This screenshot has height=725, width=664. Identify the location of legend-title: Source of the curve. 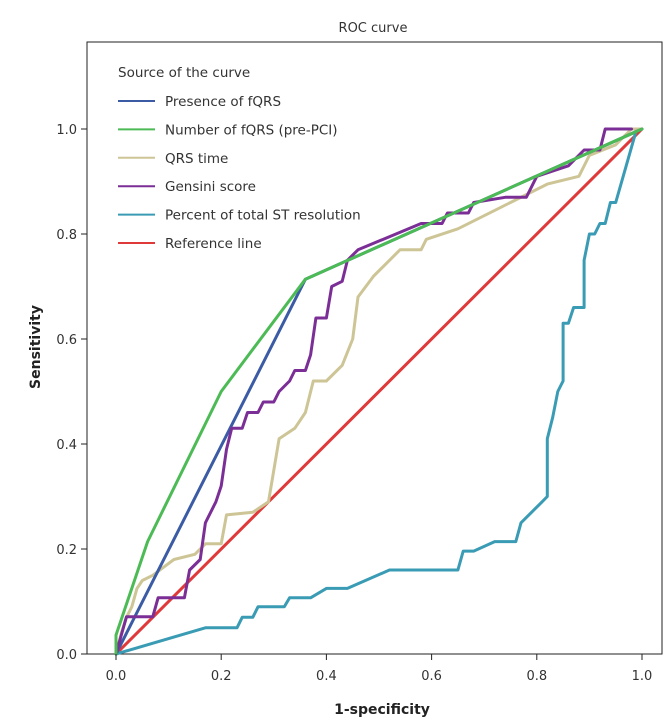
(184, 73).